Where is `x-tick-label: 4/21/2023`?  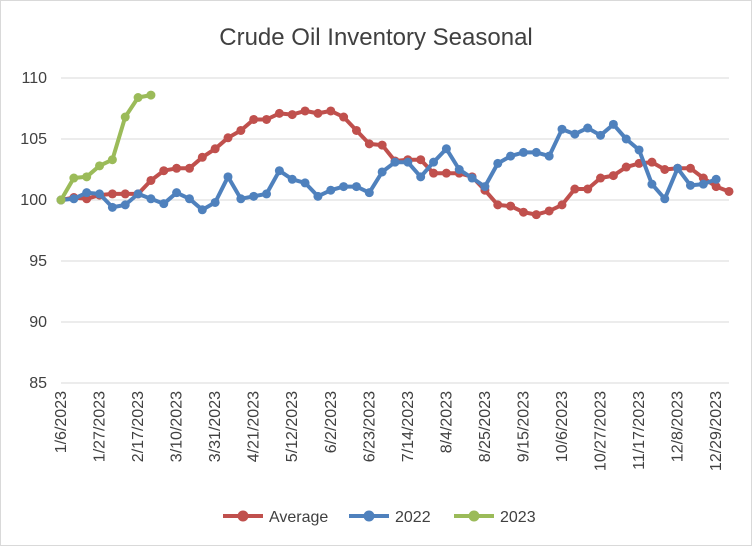 x-tick-label: 4/21/2023 is located at coordinates (254, 426).